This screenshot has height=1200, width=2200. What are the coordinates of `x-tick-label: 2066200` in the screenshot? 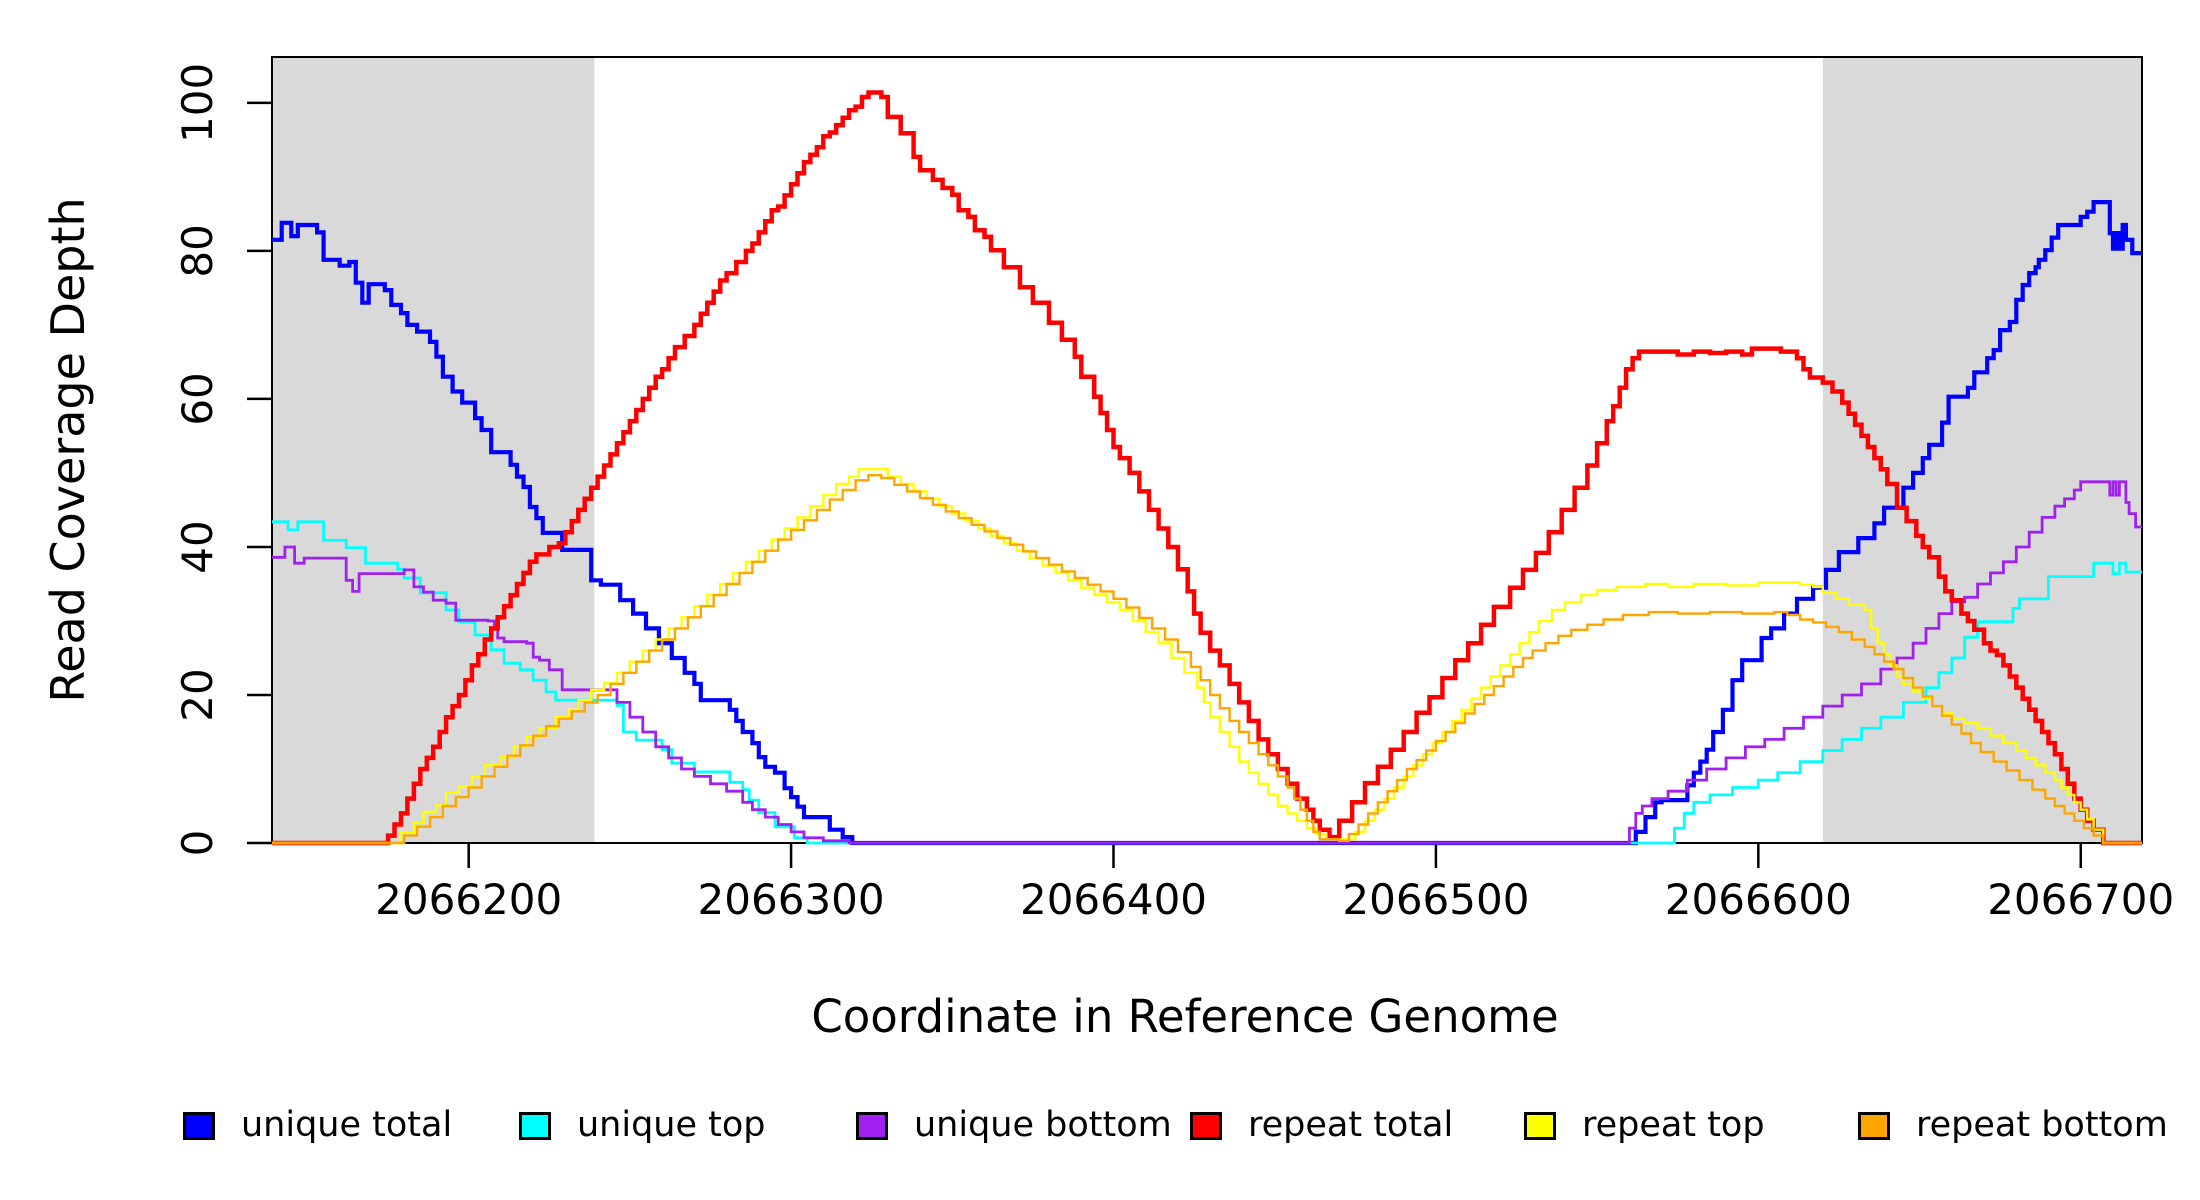 It's located at (468, 899).